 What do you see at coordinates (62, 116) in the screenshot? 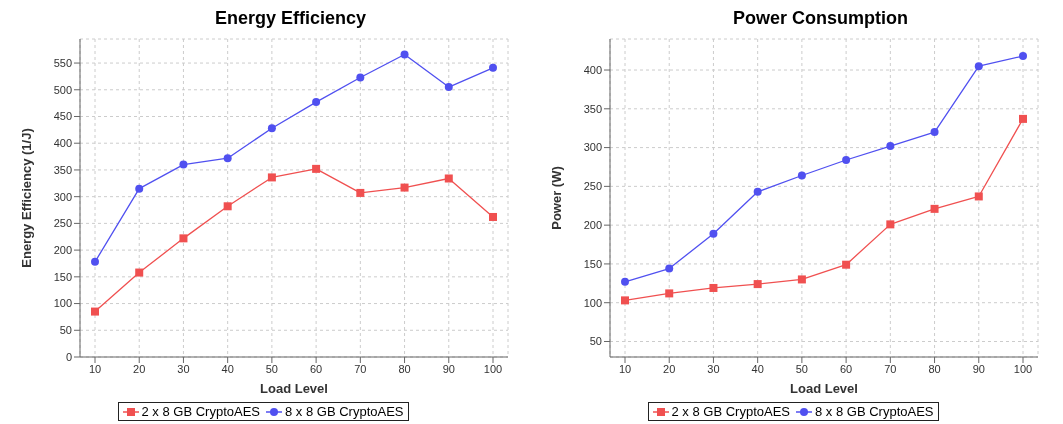
I see `y-tick-label: 450` at bounding box center [62, 116].